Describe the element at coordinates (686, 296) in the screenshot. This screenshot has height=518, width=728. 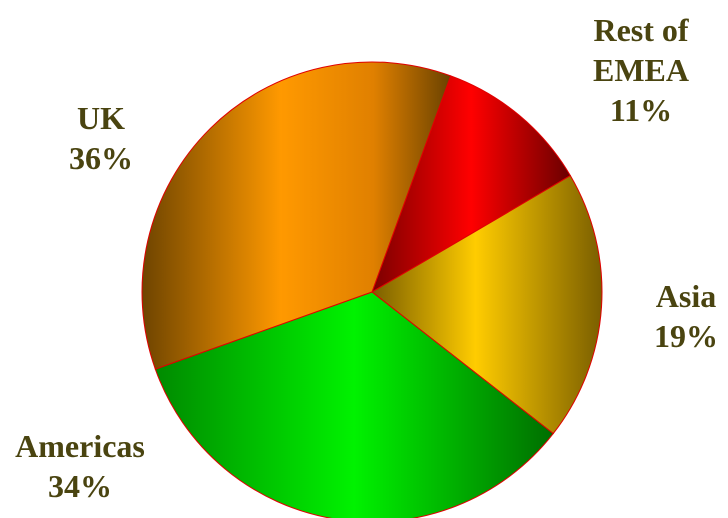
I see `slice-name: Asia` at that location.